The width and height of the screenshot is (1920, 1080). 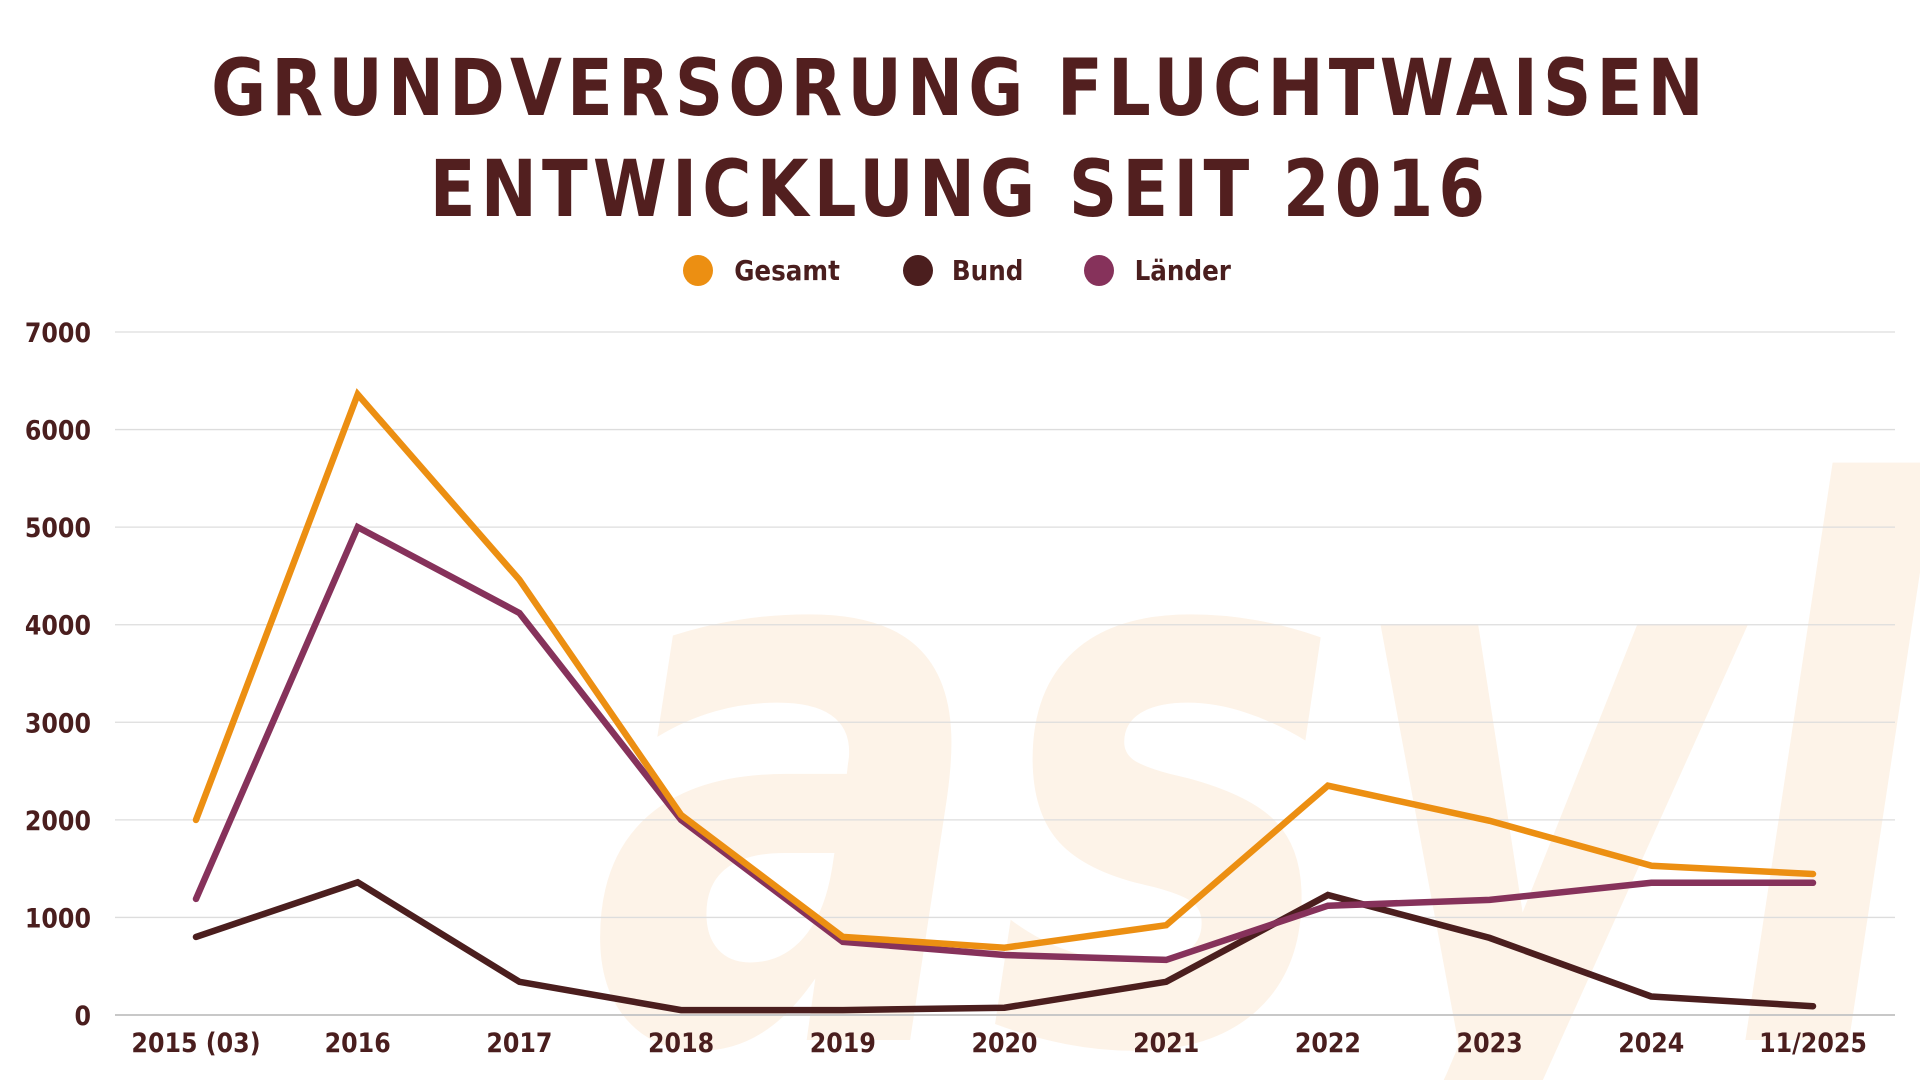 What do you see at coordinates (58, 723) in the screenshot?
I see `y-tick-label: 3000` at bounding box center [58, 723].